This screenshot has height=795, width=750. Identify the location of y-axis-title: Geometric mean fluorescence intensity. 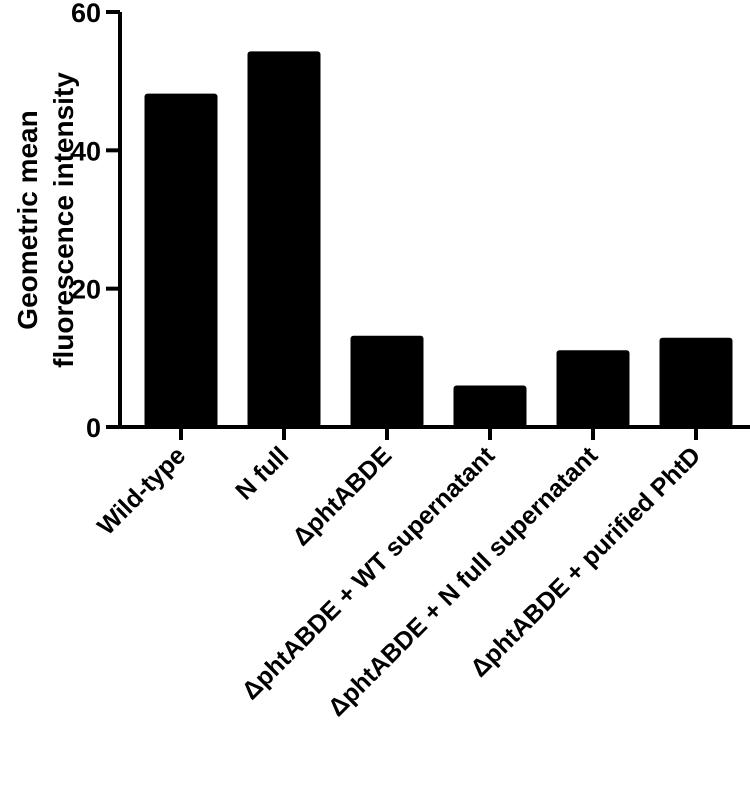
(45, 220).